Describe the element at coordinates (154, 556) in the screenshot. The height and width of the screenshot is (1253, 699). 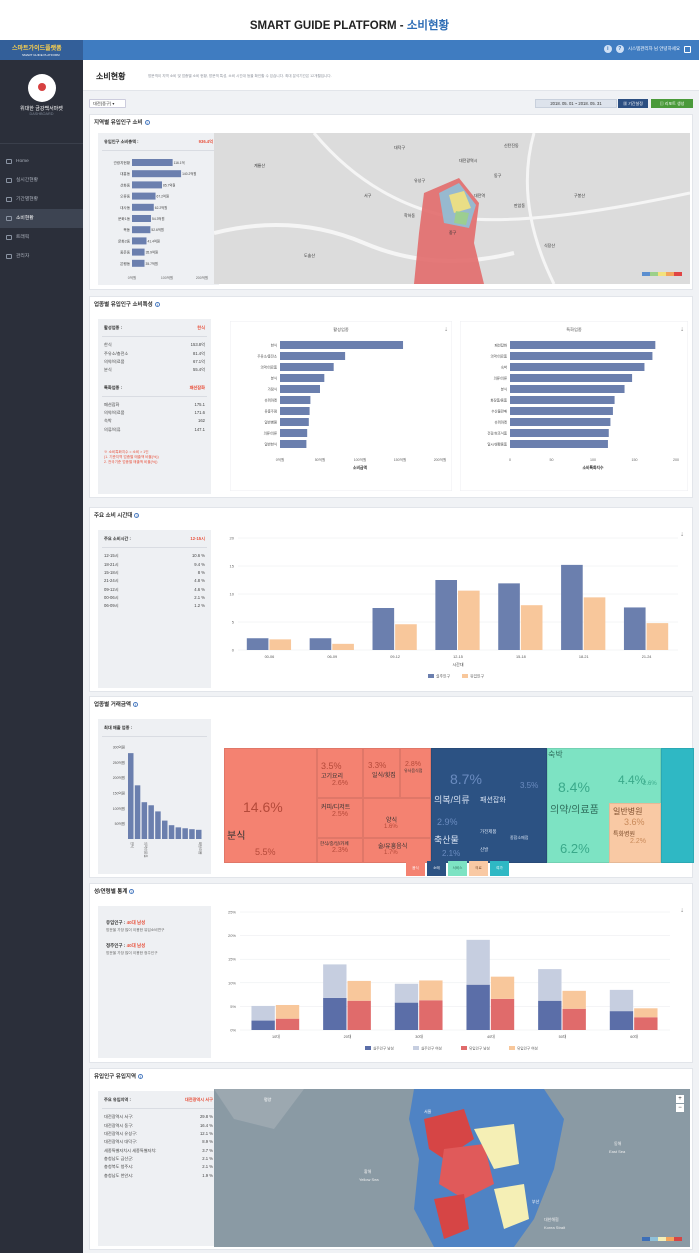
I see `list-item: 12-15시 10.6 %` at that location.